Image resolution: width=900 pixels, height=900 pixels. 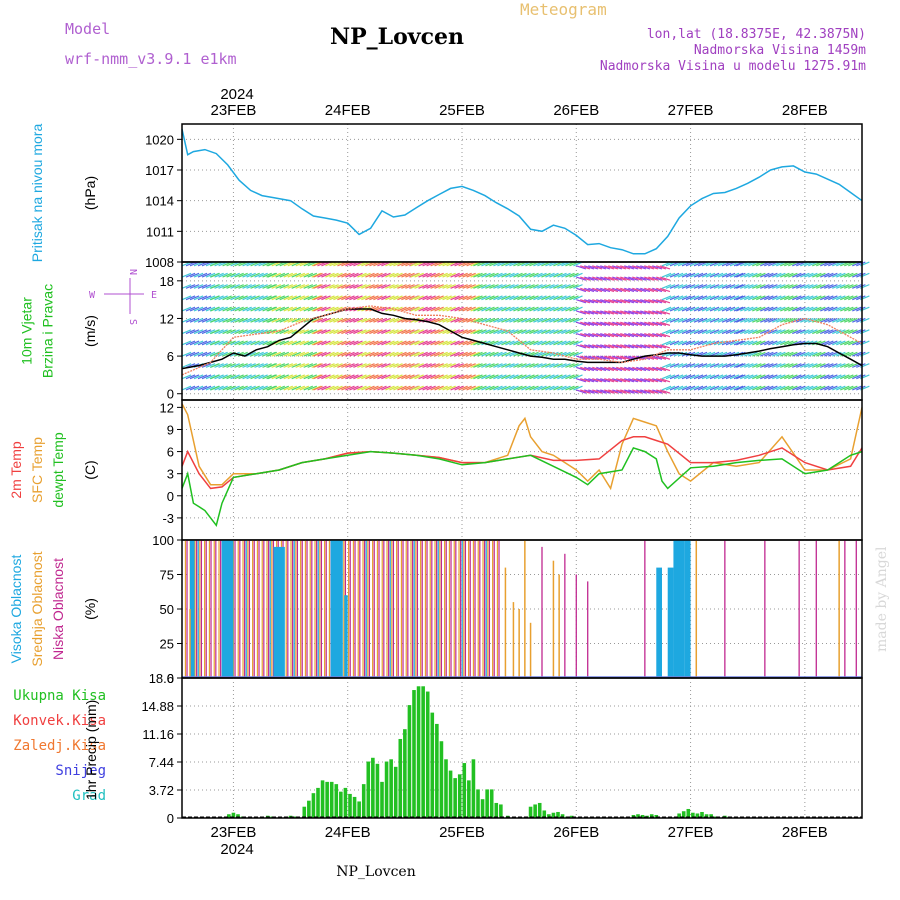 What do you see at coordinates (59, 746) in the screenshot?
I see `precip-legend-label: Zaledj.Kisa` at bounding box center [59, 746].